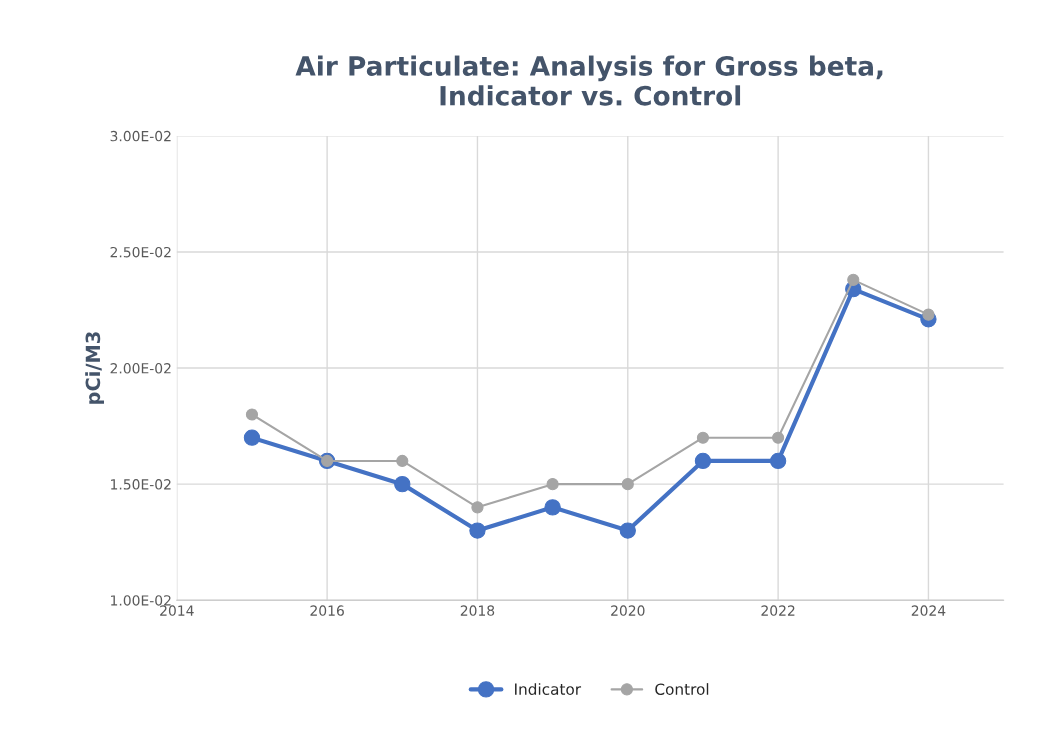 The width and height of the screenshot is (1040, 755). I want to click on x-tick-label: 2024, so click(928, 610).